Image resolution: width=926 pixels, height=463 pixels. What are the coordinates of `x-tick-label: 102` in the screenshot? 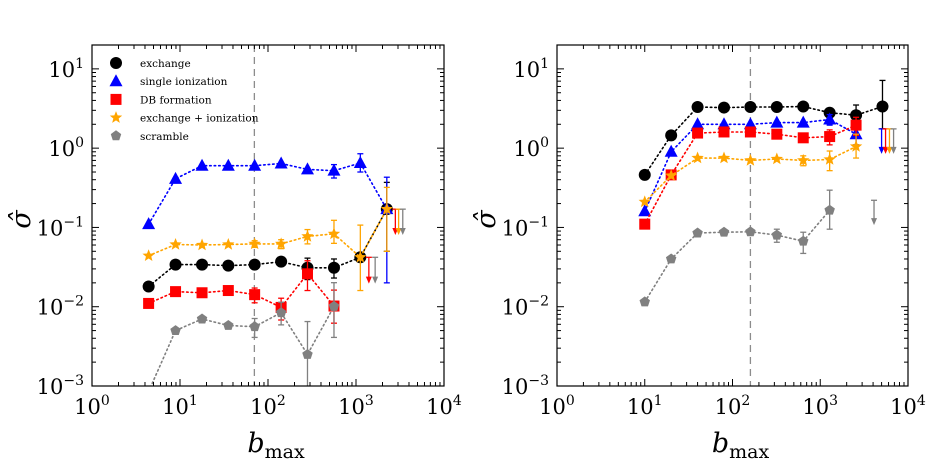 It's located at (733, 406).